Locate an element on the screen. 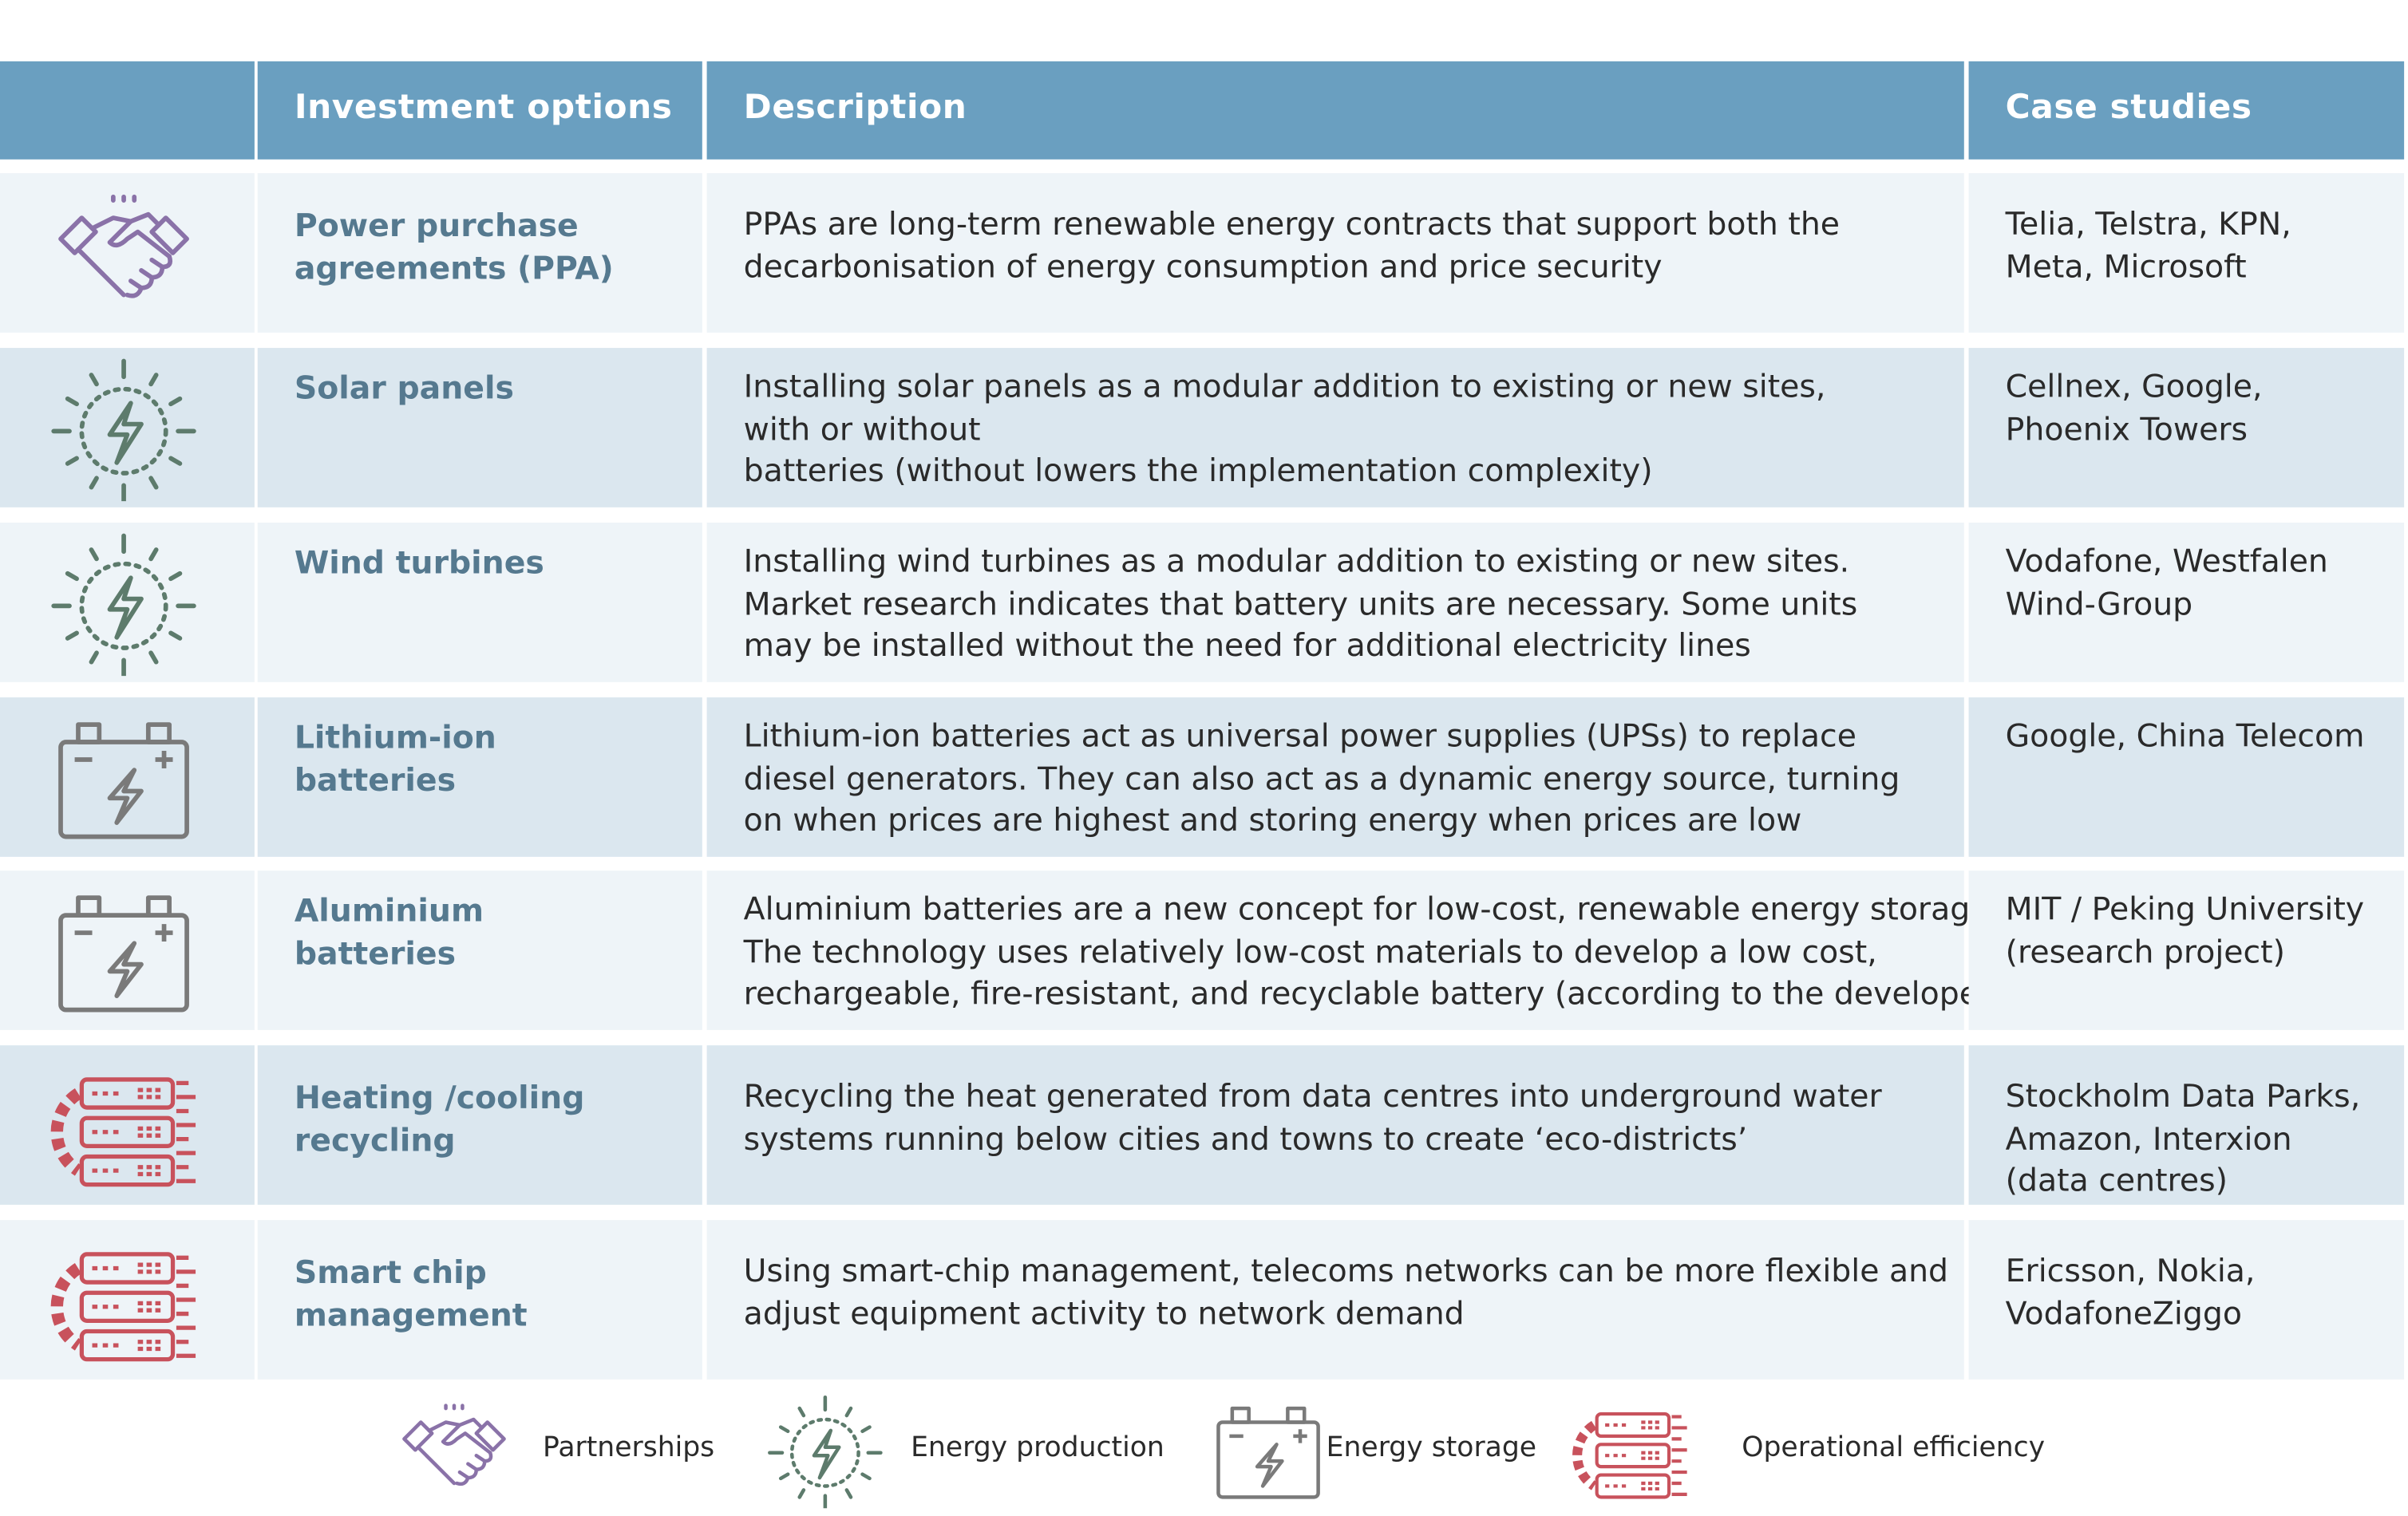 This screenshot has width=2408, height=1516. text-line: MIT / Peking University is located at coordinates (2185, 909).